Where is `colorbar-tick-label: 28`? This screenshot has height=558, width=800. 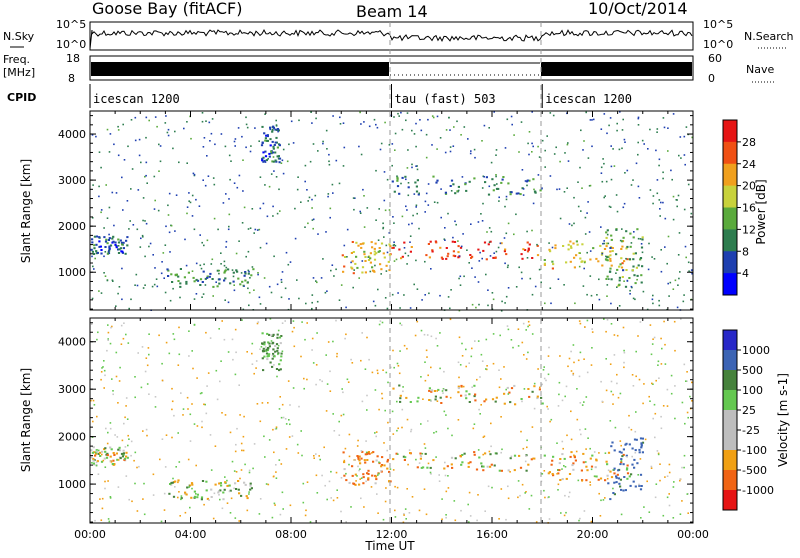 colorbar-tick-label: 28 is located at coordinates (749, 142).